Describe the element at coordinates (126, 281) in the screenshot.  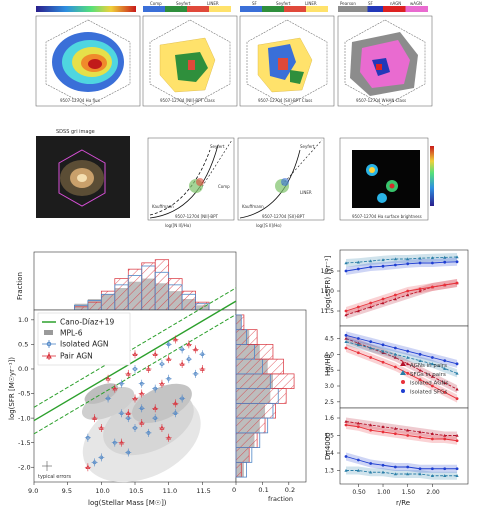
I see `top-histogram: Fraction` at that location.